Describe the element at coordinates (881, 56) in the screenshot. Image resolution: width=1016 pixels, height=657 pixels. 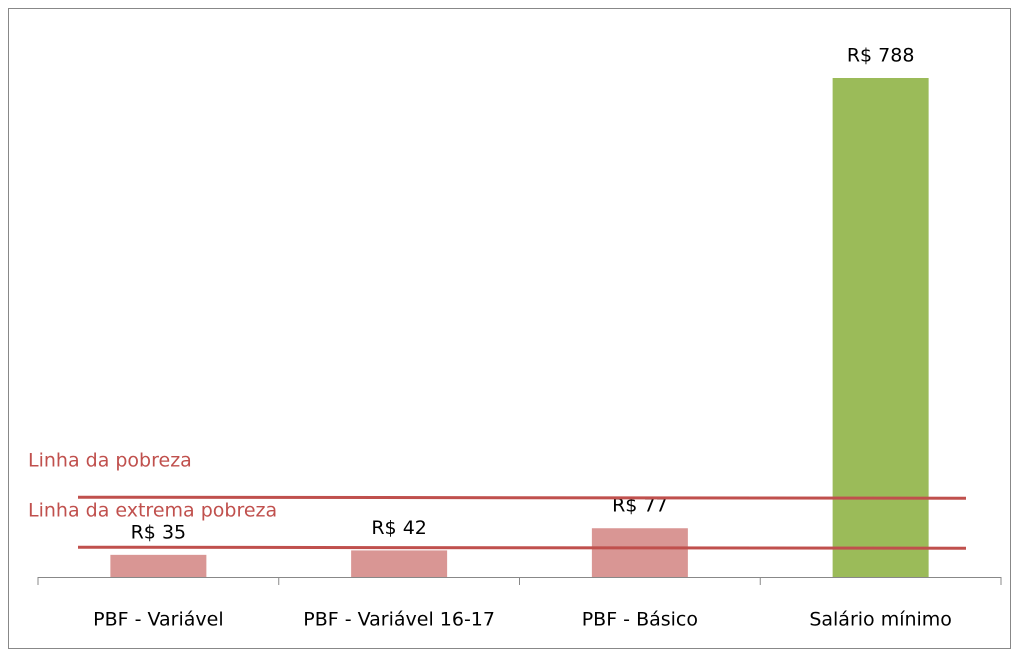
I see `data-label: R$ 788` at that location.